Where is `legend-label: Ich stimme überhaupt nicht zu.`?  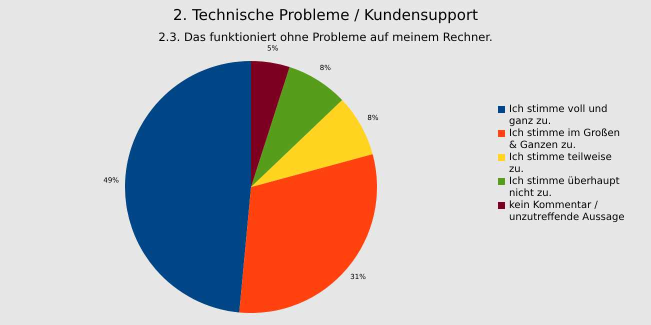 legend-label: Ich stimme überhaupt nicht zu. is located at coordinates (565, 188).